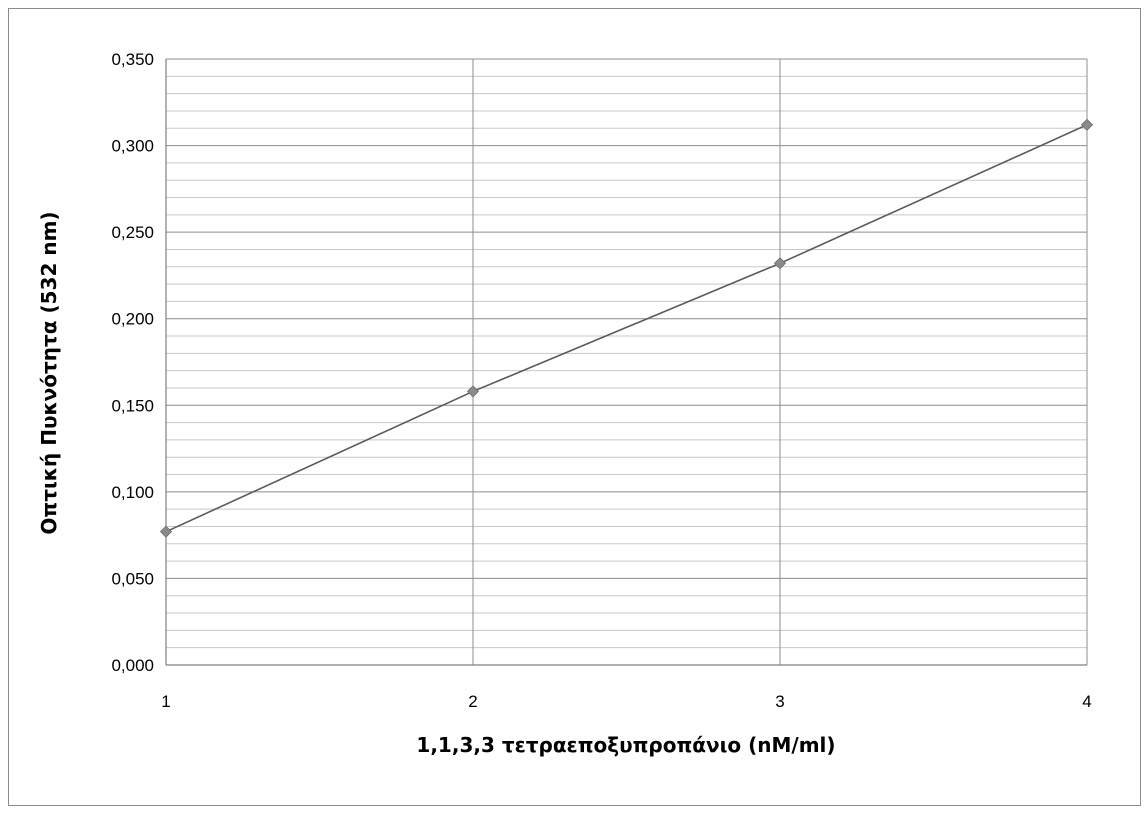  Describe the element at coordinates (132, 492) in the screenshot. I see `y-tick-label: 0,100` at that location.